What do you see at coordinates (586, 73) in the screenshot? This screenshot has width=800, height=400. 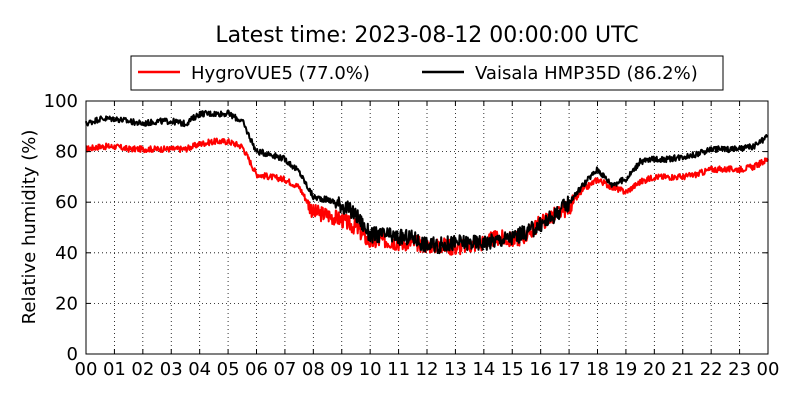 I see `legend-label-vaisala: Vaisala HMP35D (86.2%)` at bounding box center [586, 73].